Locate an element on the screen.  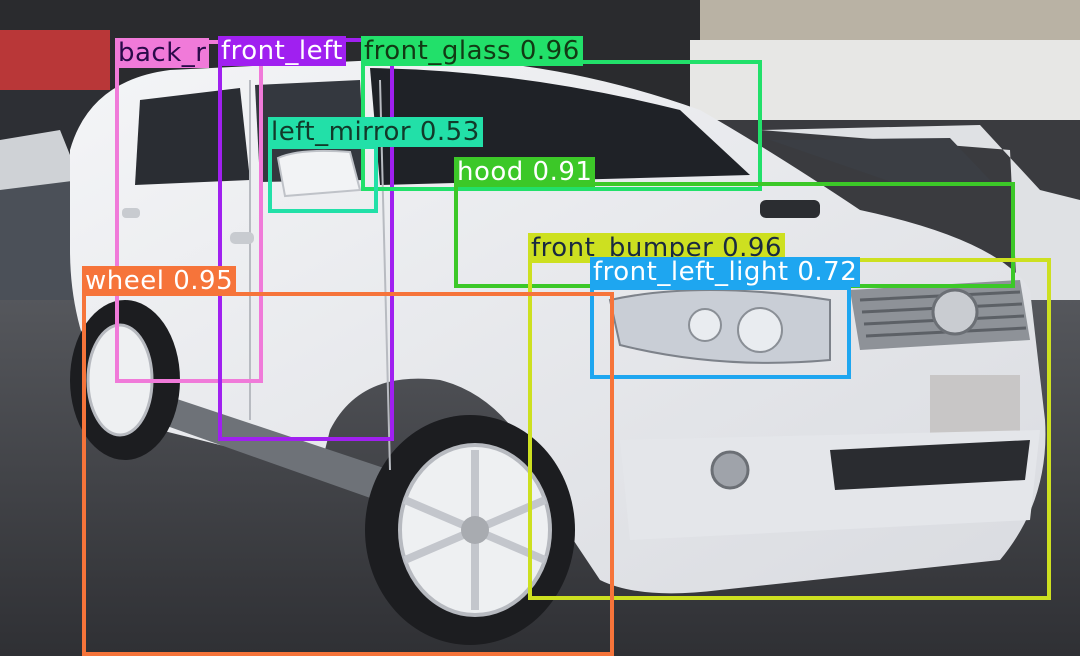
bbox-label-back-right-door: back_r is located at coordinates (162, 53).